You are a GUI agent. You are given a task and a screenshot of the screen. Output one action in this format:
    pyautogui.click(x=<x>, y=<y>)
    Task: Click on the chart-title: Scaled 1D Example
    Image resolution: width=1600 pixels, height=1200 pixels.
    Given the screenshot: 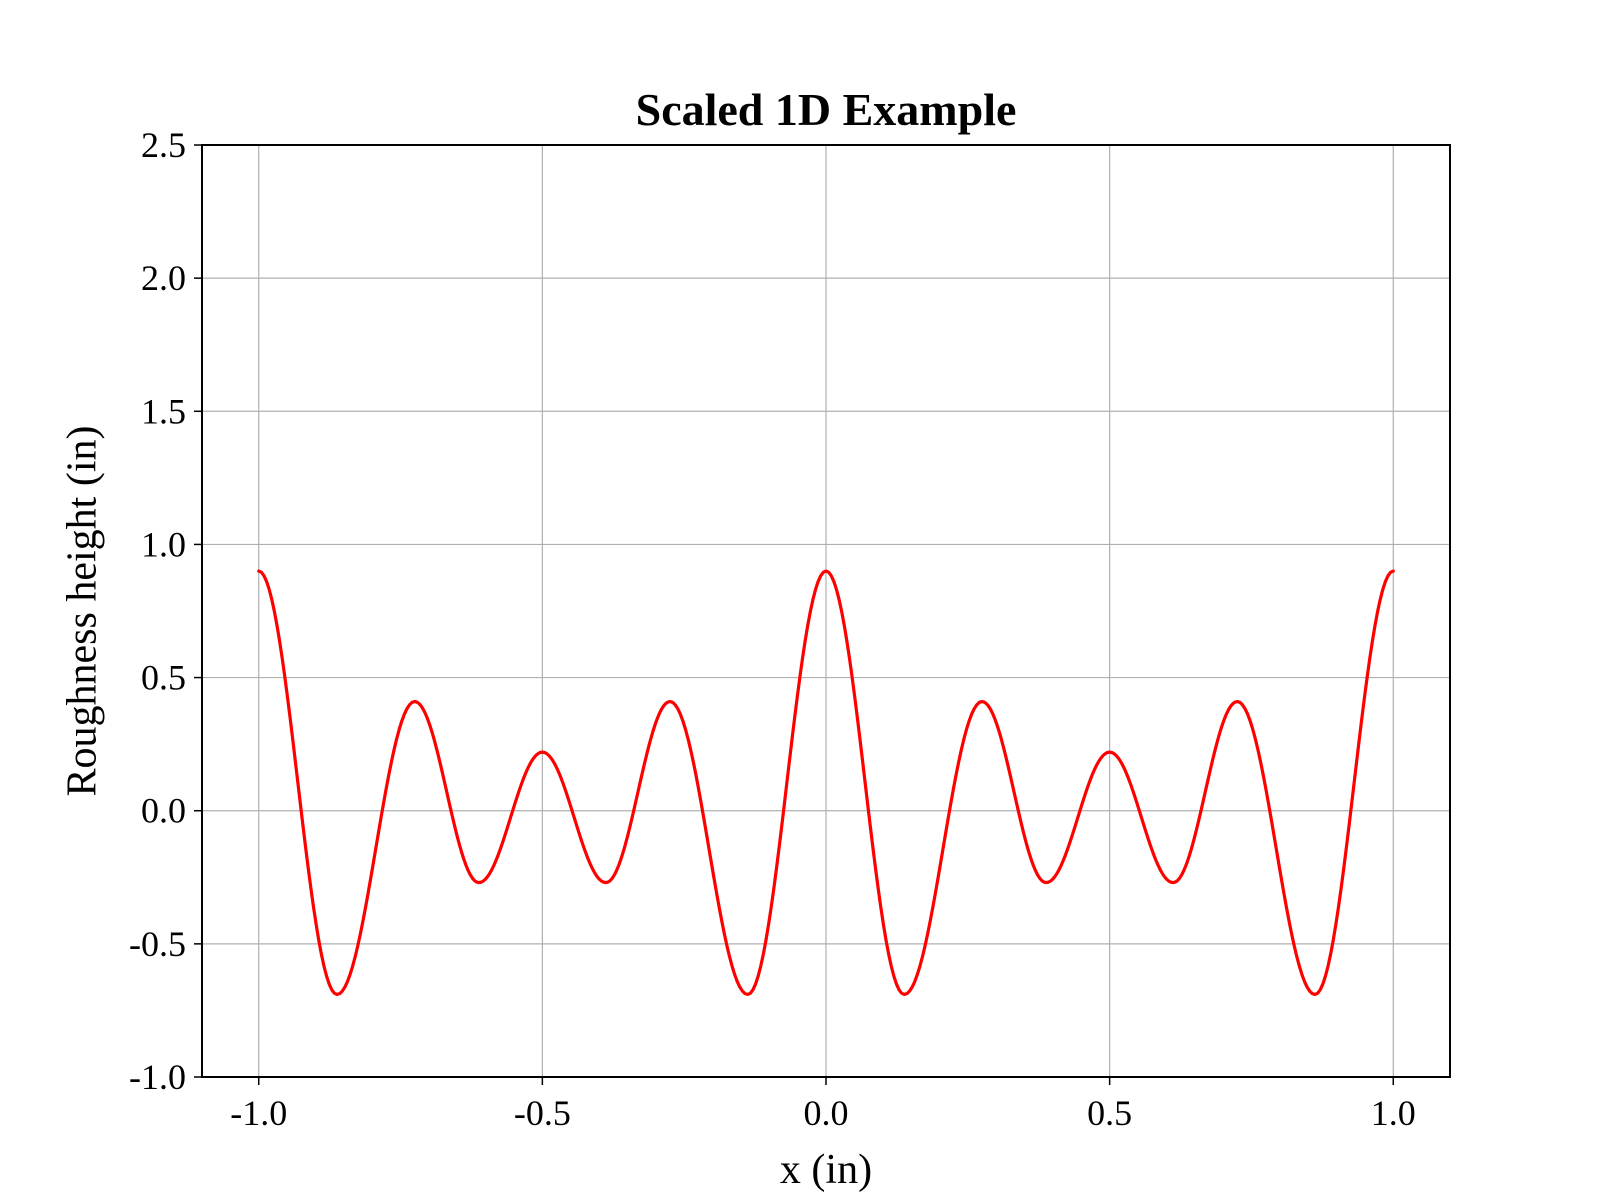 What is the action you would take?
    pyautogui.click(x=826, y=109)
    